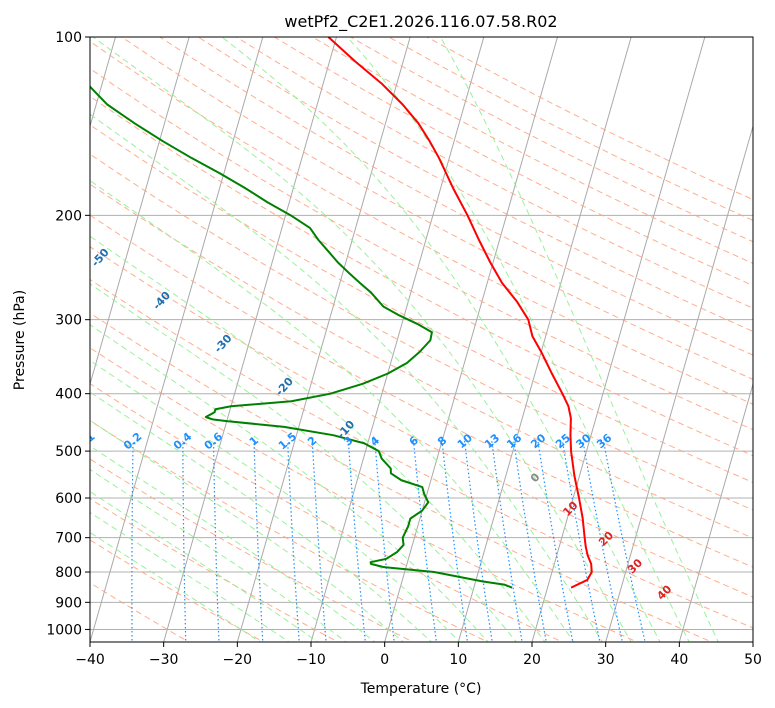 This screenshot has height=708, width=775. What do you see at coordinates (384, 660) in the screenshot?
I see `x-tick-label: 0` at bounding box center [384, 660].